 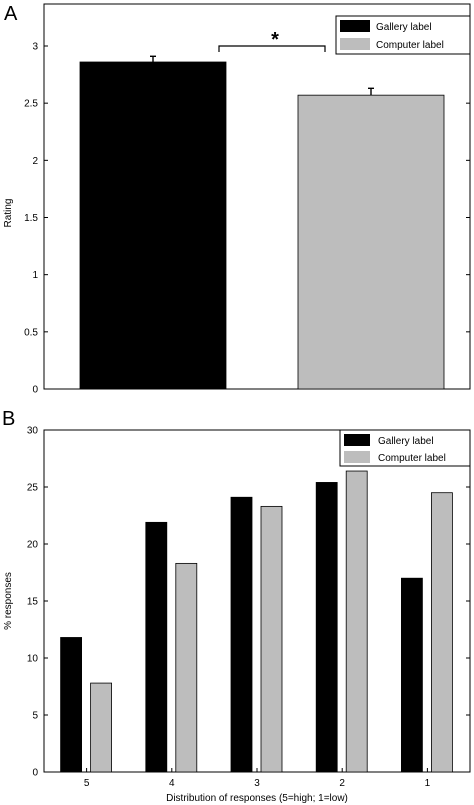 I want to click on x-tick-label: 2, so click(x=342, y=783).